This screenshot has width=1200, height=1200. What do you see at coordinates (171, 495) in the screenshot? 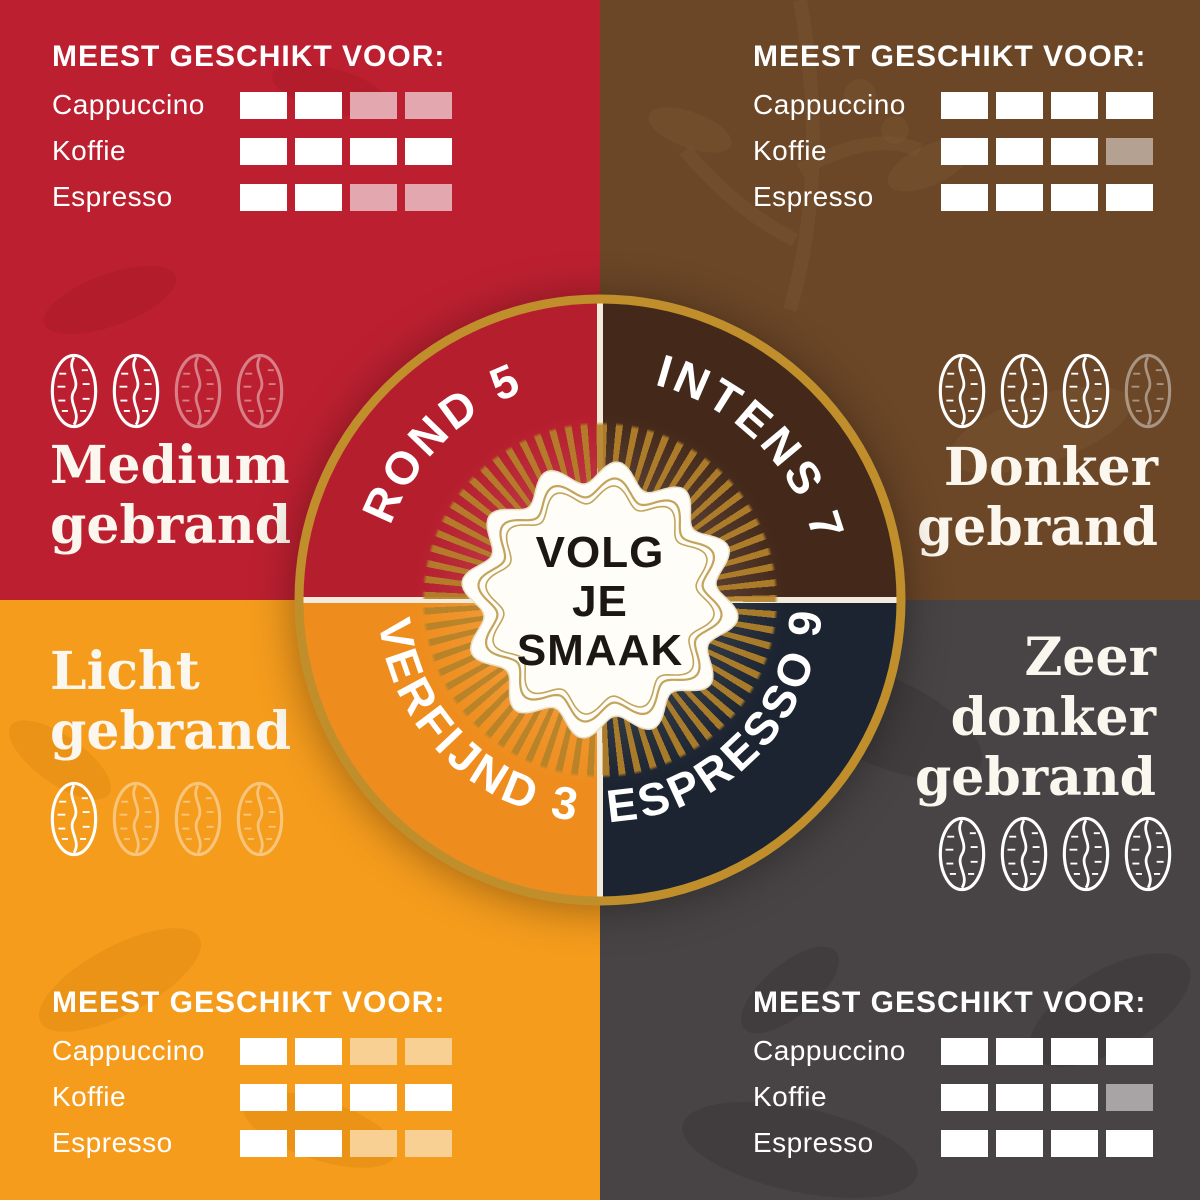
I see `quadrant-title: Medium gebrand` at bounding box center [171, 495].